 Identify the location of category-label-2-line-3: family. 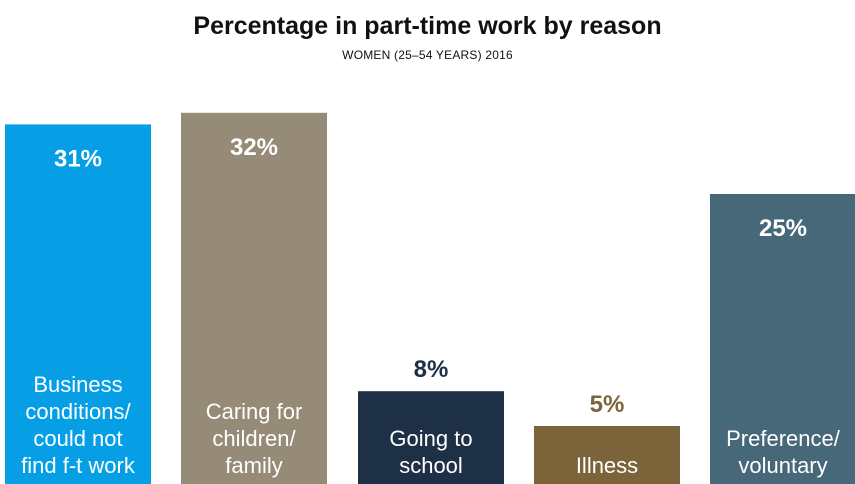
(253, 465).